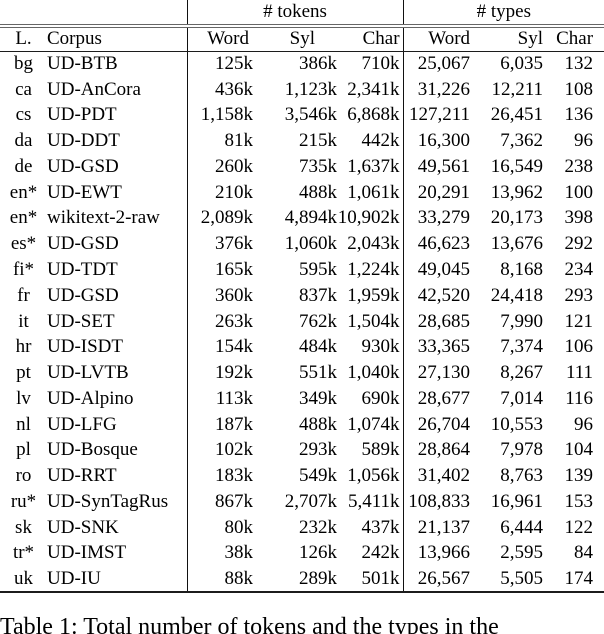 The image size is (604, 634). What do you see at coordinates (23, 578) in the screenshot?
I see `lang-cell: uk` at bounding box center [23, 578].